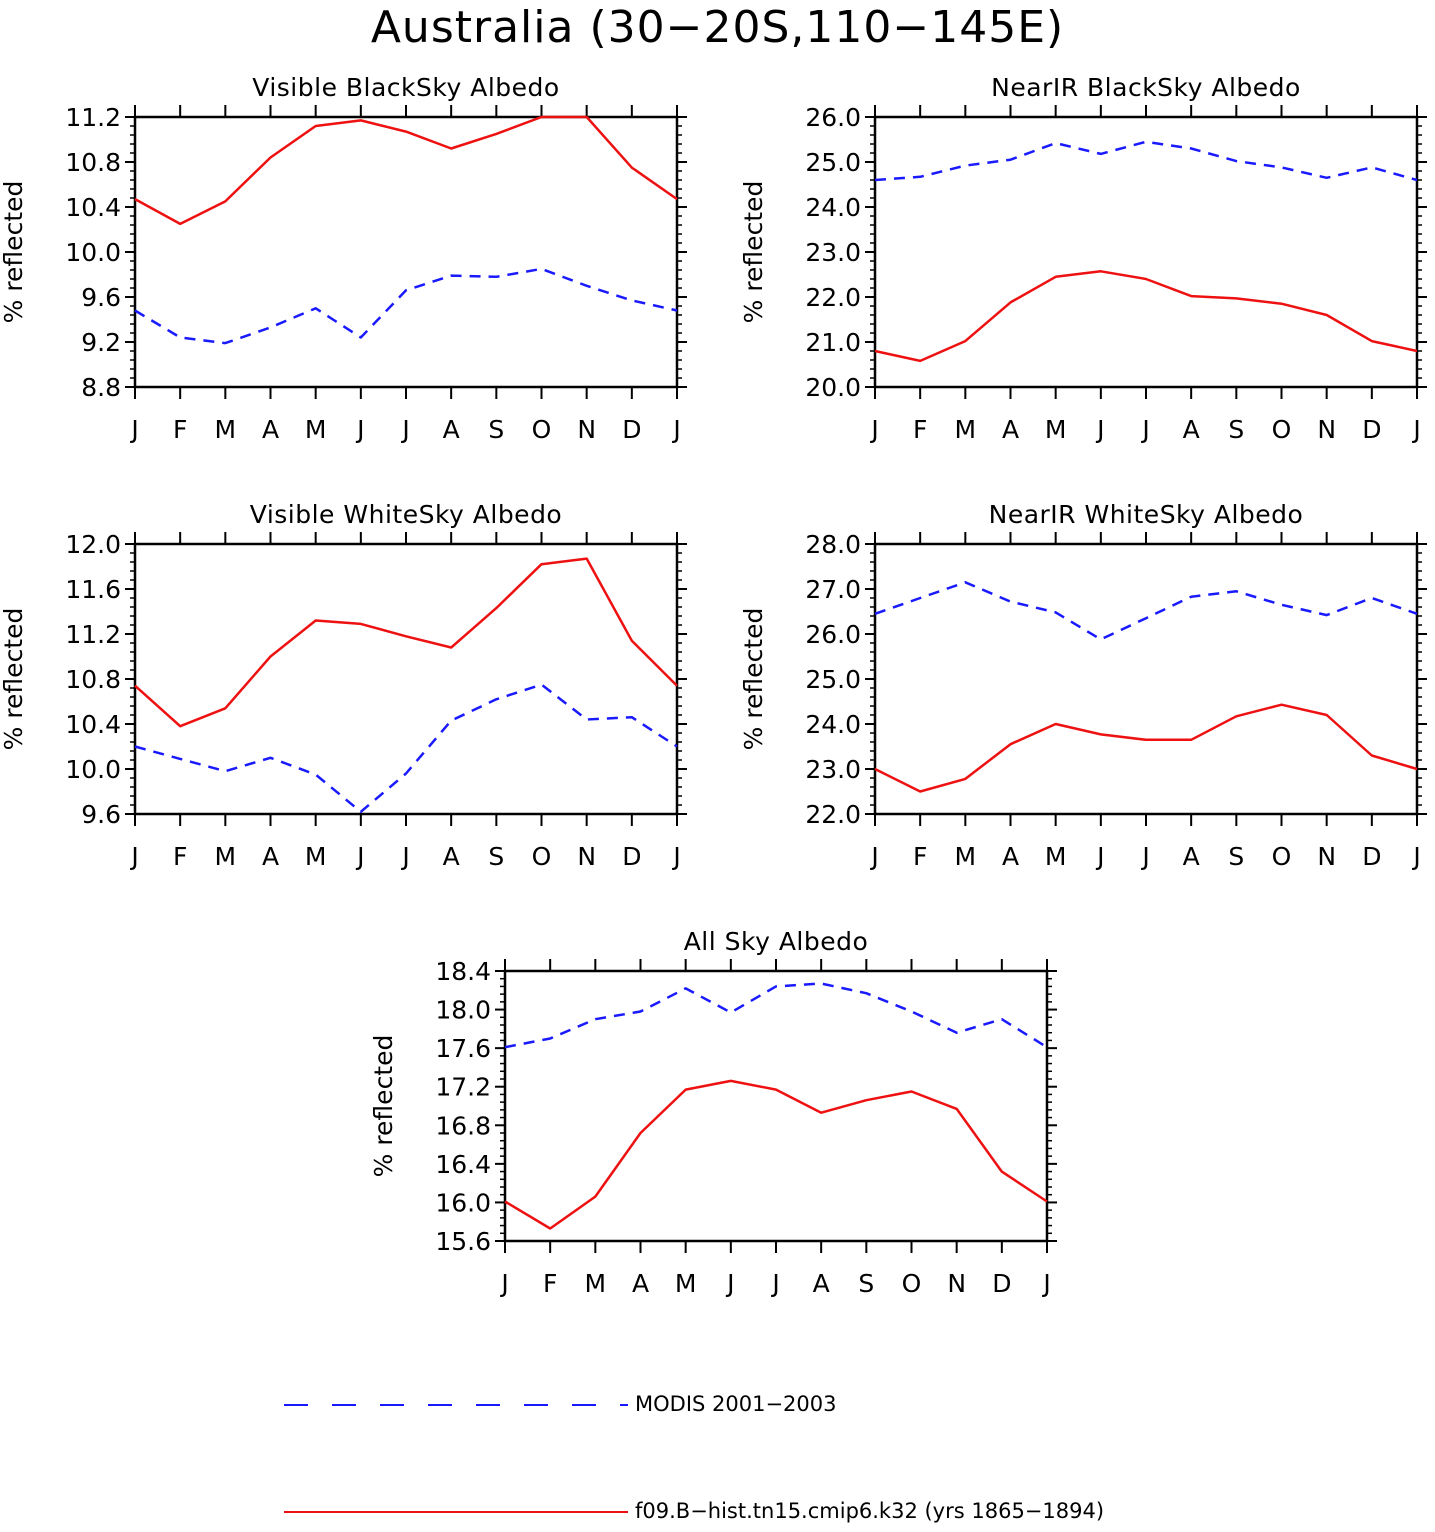 The height and width of the screenshot is (1532, 1435). I want to click on legend-label-modis: MODIS 2001−2003, so click(736, 1404).